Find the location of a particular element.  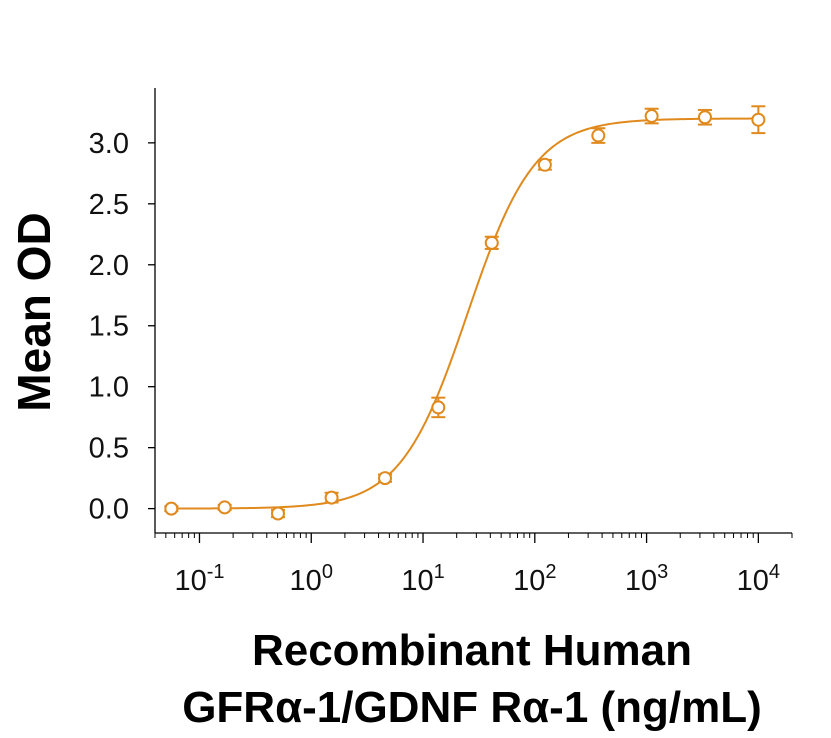

x-tick-label: 10¹ is located at coordinates (422, 579).